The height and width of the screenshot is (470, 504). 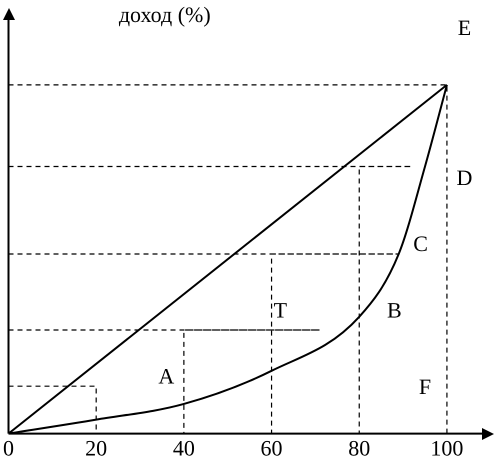 I want to click on annotation: C, so click(x=420, y=243).